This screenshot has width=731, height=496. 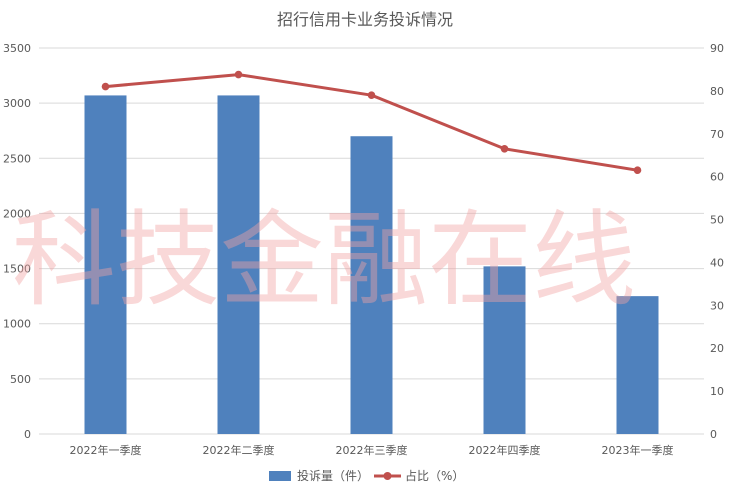 What do you see at coordinates (434, 475) in the screenshot?
I see `legend-label-line: 占比（%）` at bounding box center [434, 475].